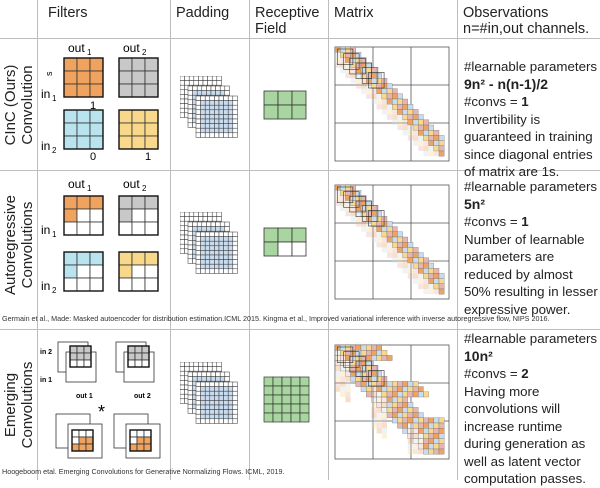  What do you see at coordinates (46, 380) in the screenshot?
I see `in1-label: in 1` at bounding box center [46, 380].